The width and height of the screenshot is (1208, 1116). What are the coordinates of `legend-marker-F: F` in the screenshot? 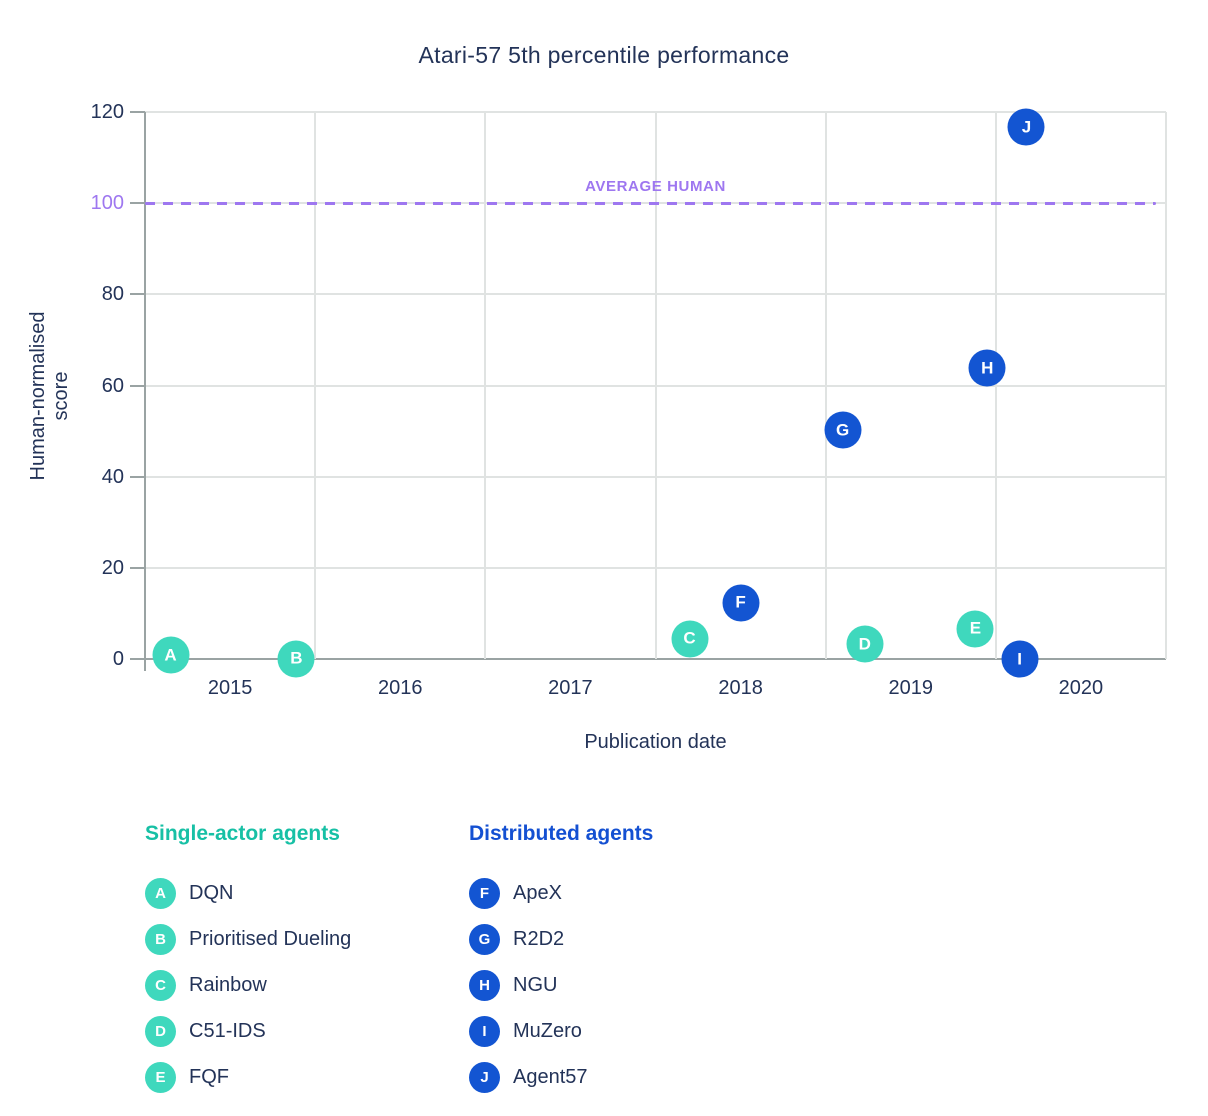 It's located at (484, 893).